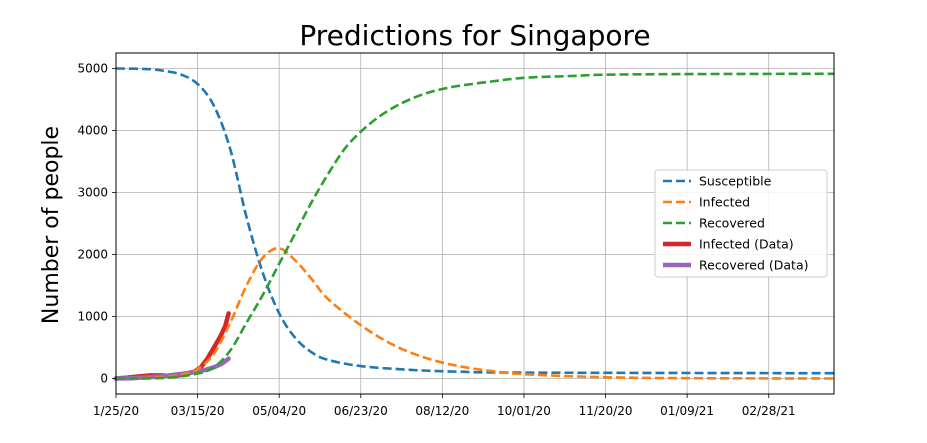 This screenshot has height=443, width=927. What do you see at coordinates (279, 411) in the screenshot?
I see `x-tick-label: 05/04/20` at bounding box center [279, 411].